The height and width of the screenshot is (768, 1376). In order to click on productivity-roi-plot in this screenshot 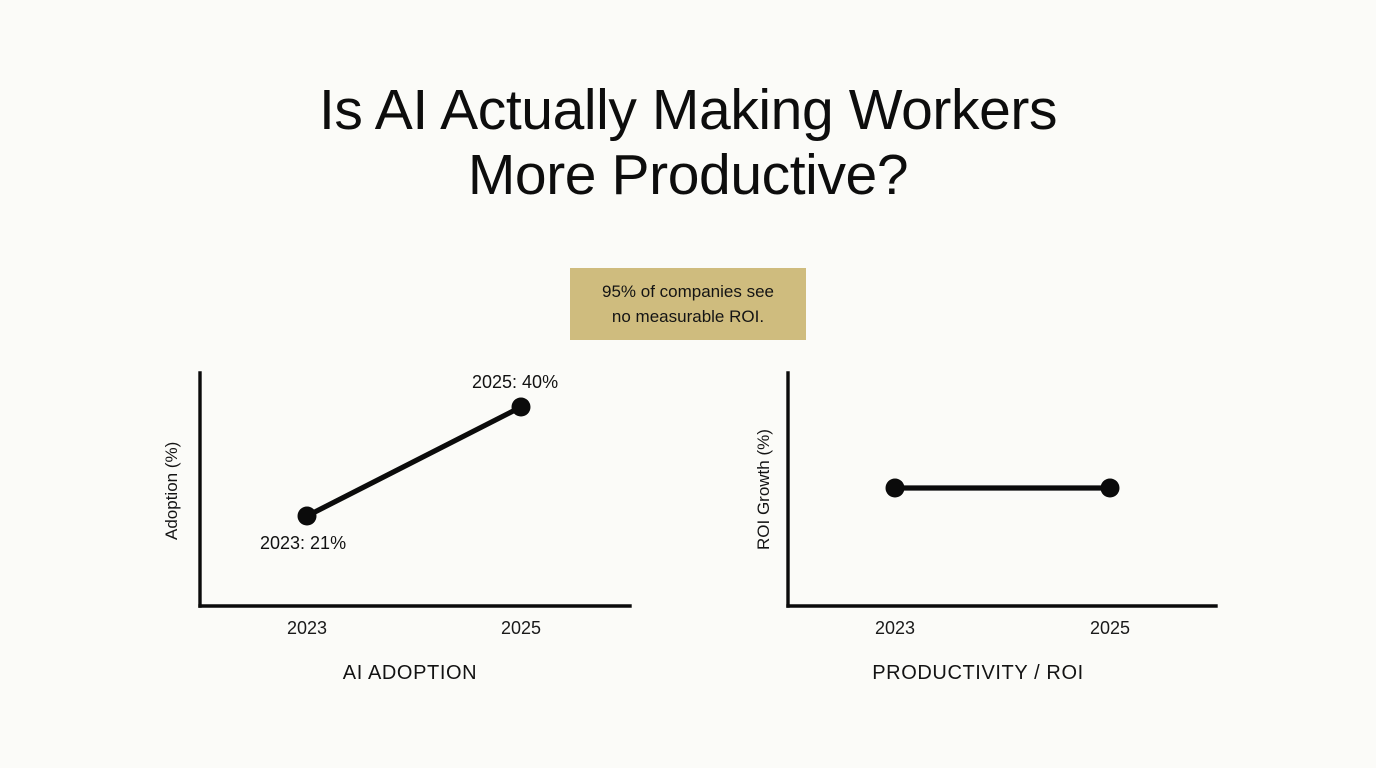, I will do `click(1002, 489)`.